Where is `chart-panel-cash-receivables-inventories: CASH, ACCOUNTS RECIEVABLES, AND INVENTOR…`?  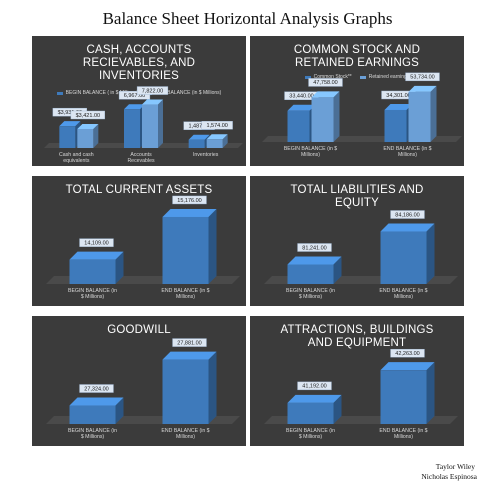 chart-panel-cash-receivables-inventories: CASH, ACCOUNTS RECIEVABLES, AND INVENTOR… is located at coordinates (139, 101).